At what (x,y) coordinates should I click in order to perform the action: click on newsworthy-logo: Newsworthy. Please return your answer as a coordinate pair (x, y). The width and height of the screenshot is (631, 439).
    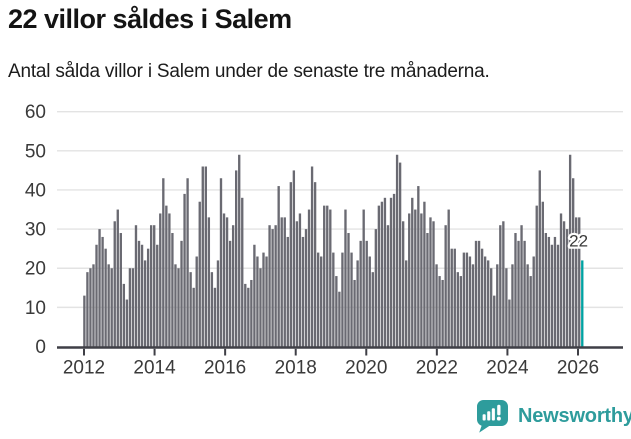
    Looking at the image, I should click on (554, 416).